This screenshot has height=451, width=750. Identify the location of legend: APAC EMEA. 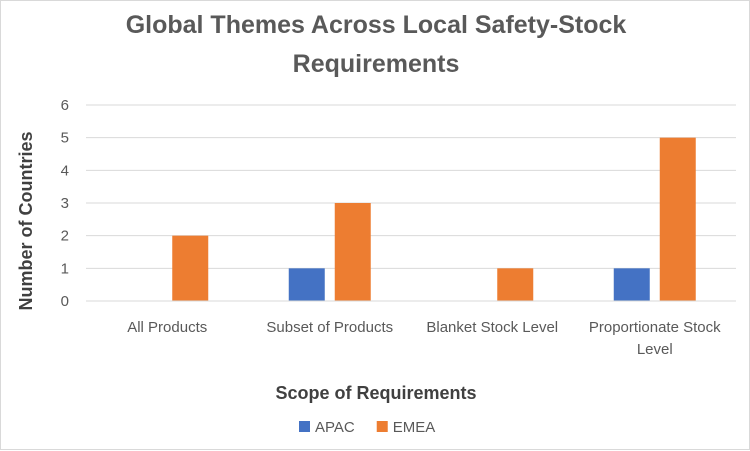
(367, 427).